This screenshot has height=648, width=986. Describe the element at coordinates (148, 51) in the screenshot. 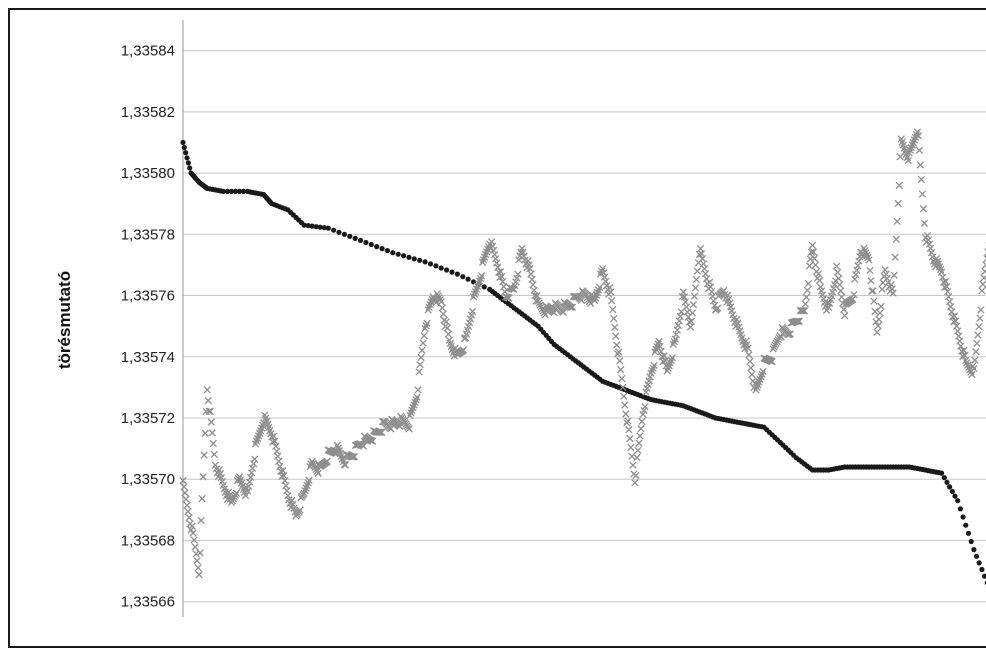

I see `y-tick-label: 1,33584` at that location.